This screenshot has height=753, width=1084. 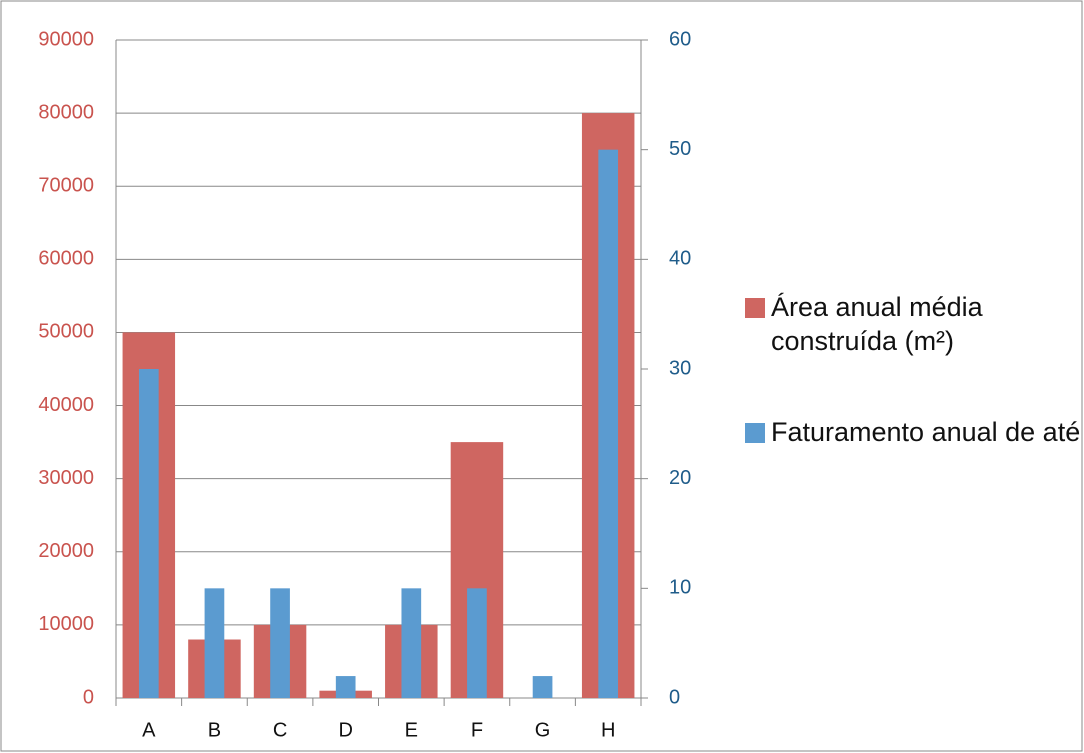 I want to click on y-tick-label: 50000, so click(x=66, y=332).